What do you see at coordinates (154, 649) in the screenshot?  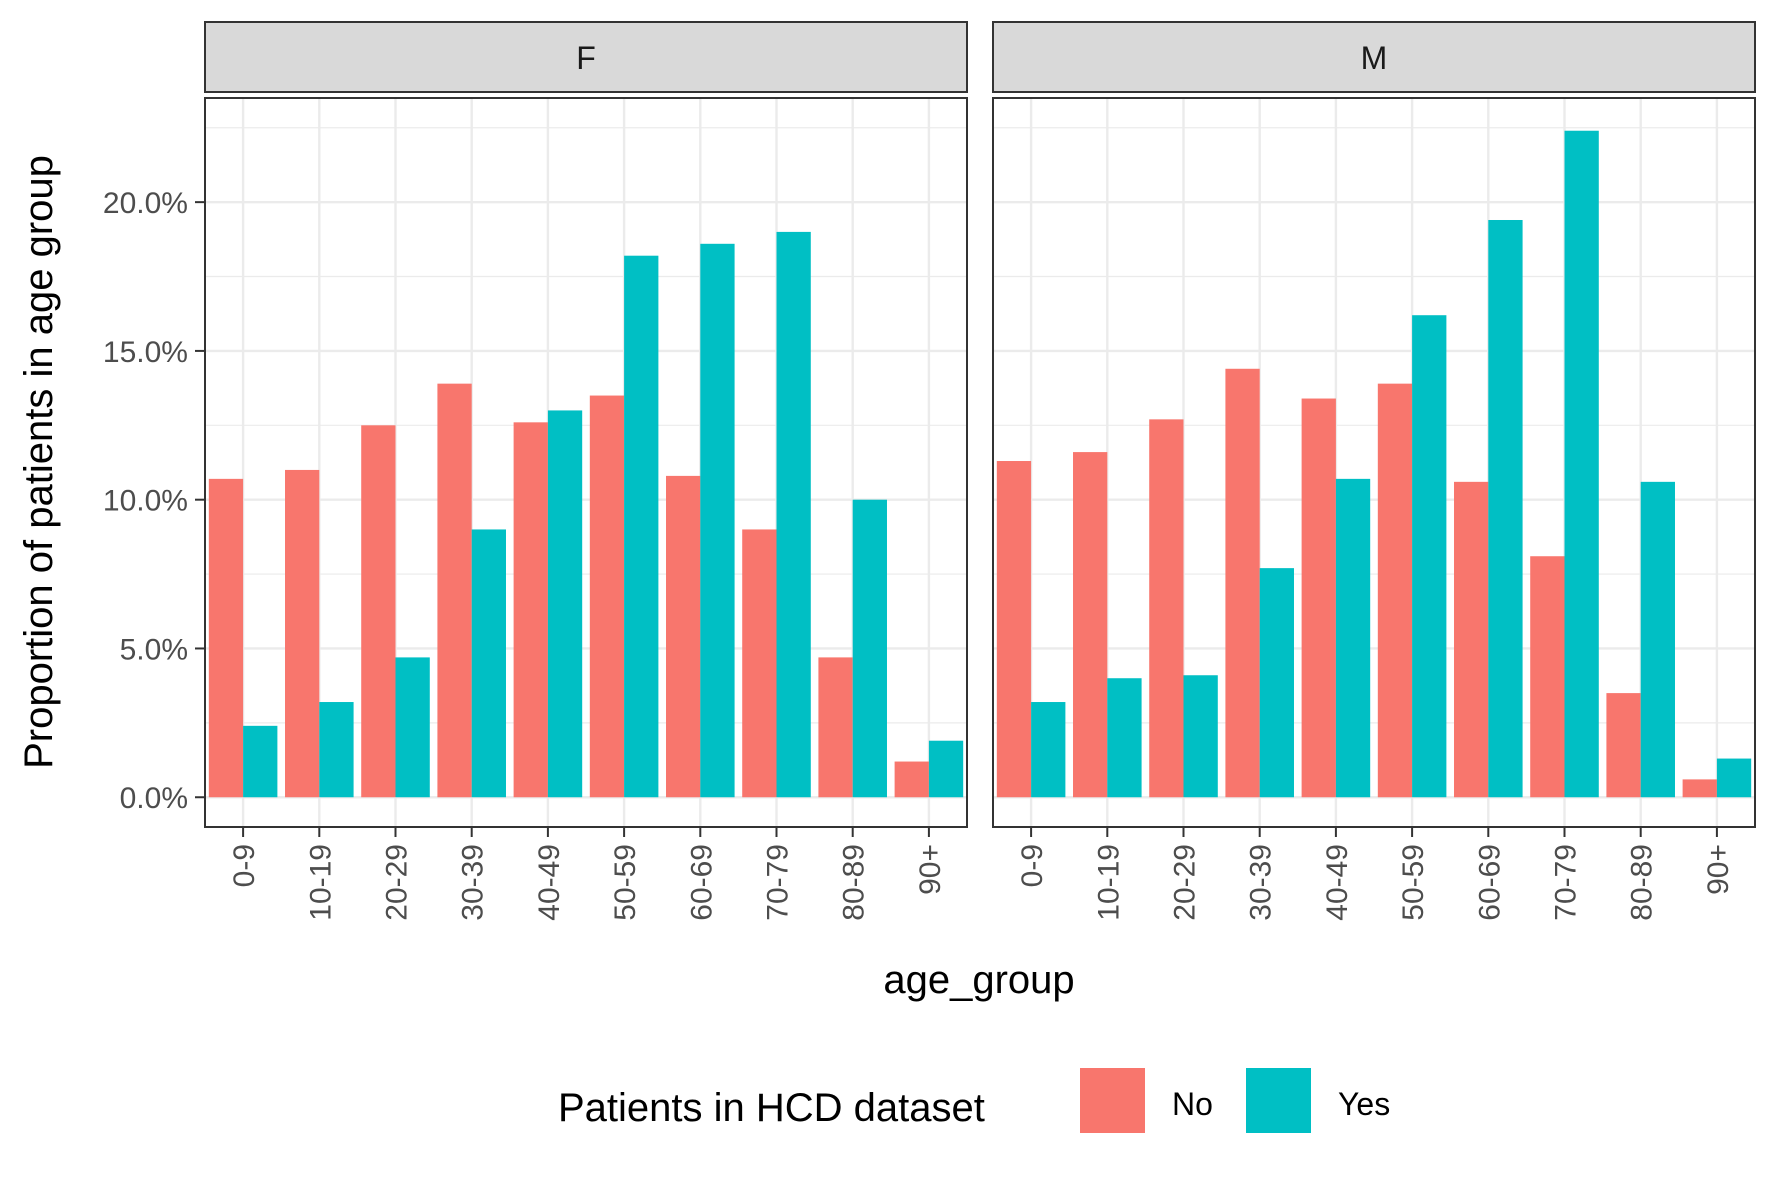 I see `y-tick-label: 5.0%` at bounding box center [154, 649].